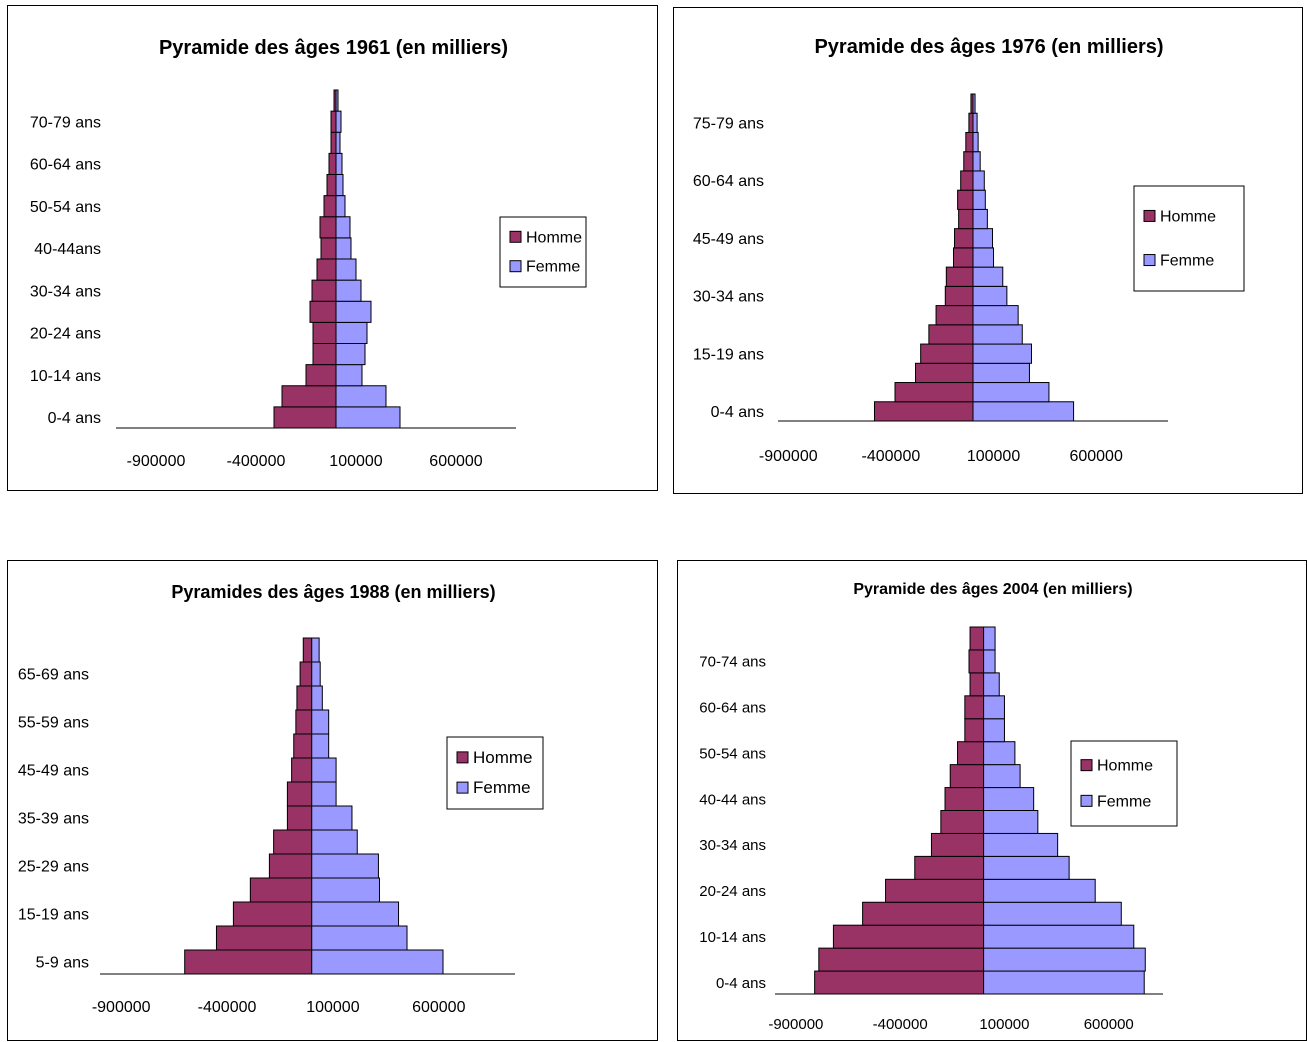  What do you see at coordinates (256, 461) in the screenshot?
I see `x-tick-label: -400000` at bounding box center [256, 461].